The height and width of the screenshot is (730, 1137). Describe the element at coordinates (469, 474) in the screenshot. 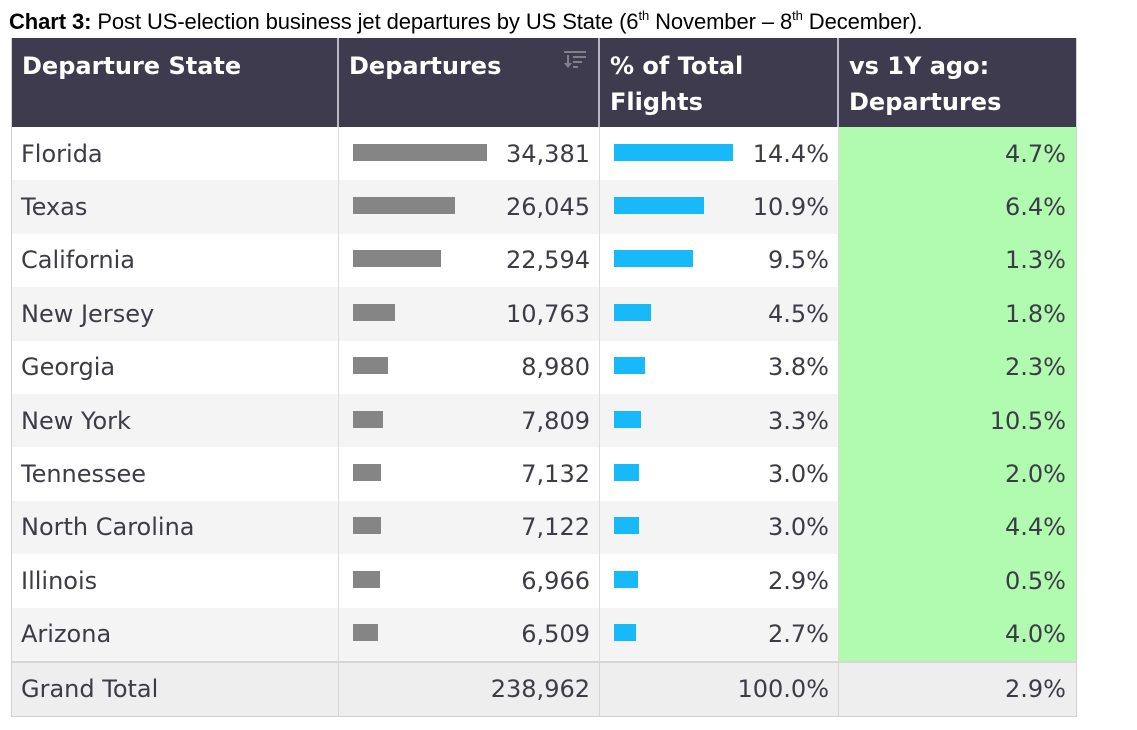

I see `departures-cell: 7,132` at that location.